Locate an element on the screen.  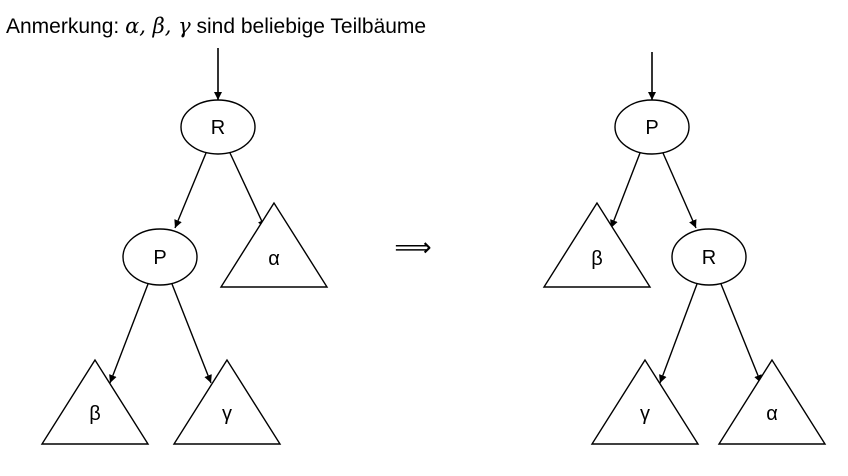
right-child-node is located at coordinates (709, 257).